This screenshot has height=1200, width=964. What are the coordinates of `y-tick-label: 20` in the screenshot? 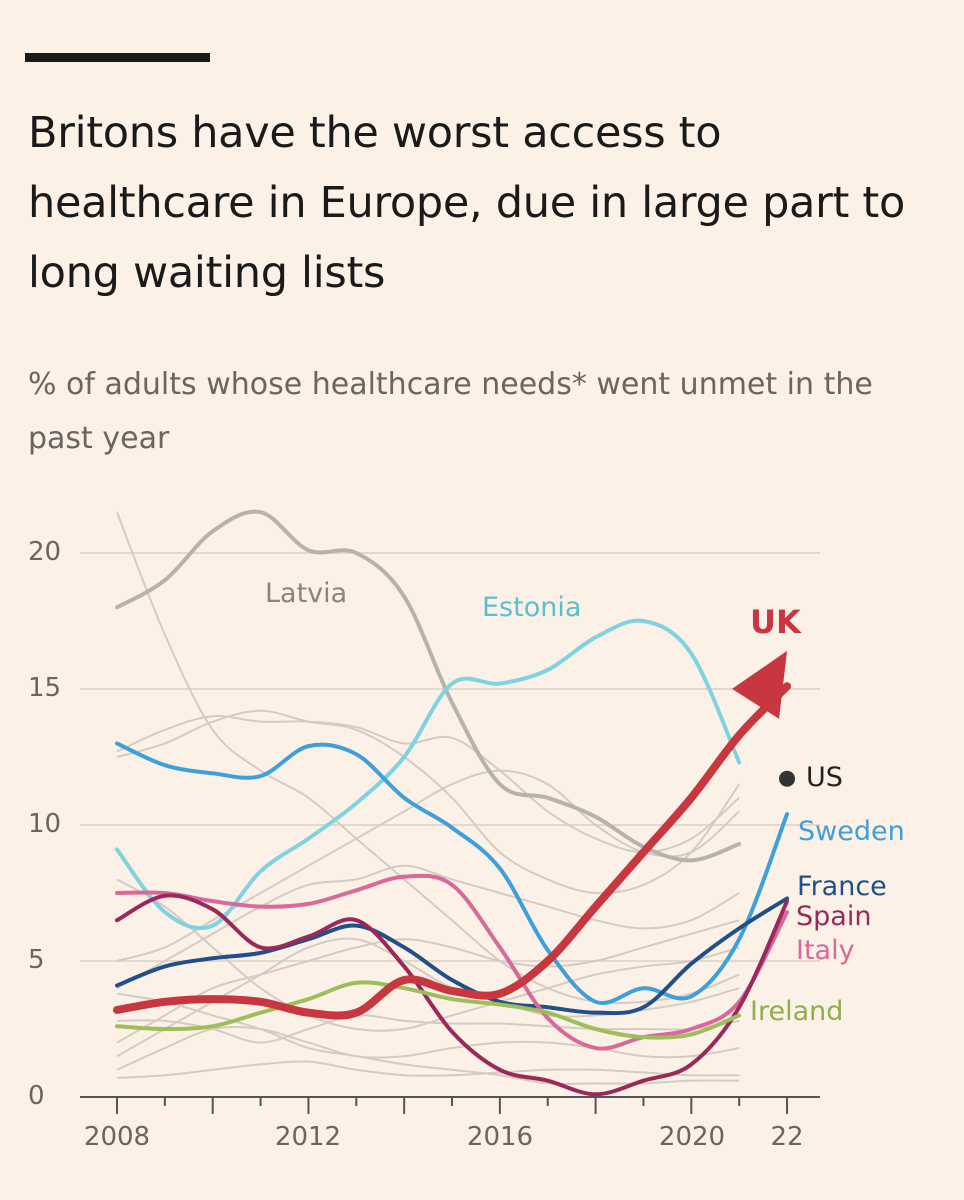 It's located at (45, 552).